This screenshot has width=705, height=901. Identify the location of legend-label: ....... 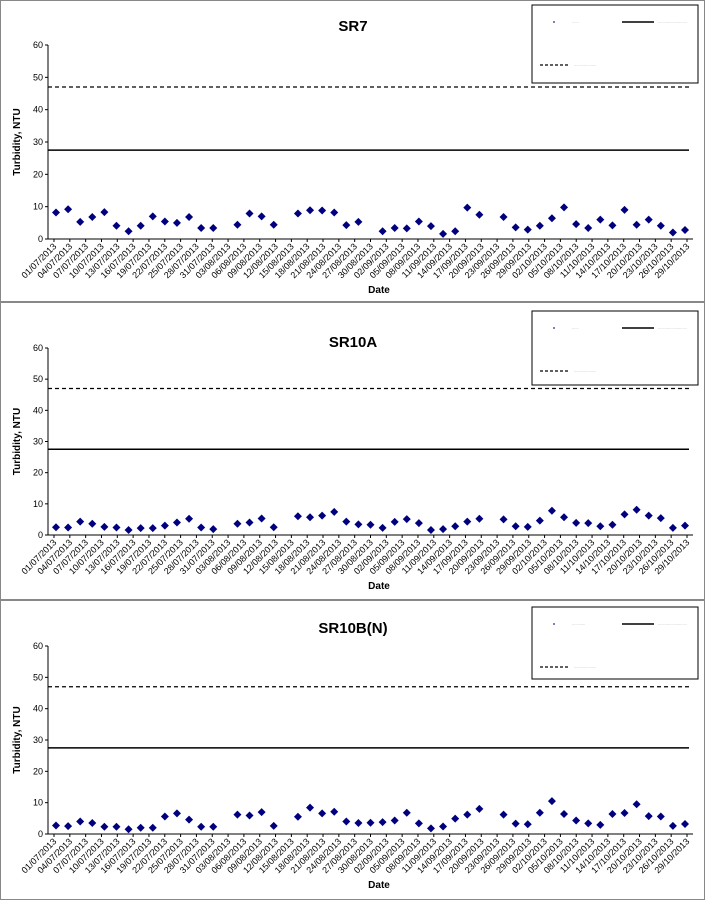
(575, 21).